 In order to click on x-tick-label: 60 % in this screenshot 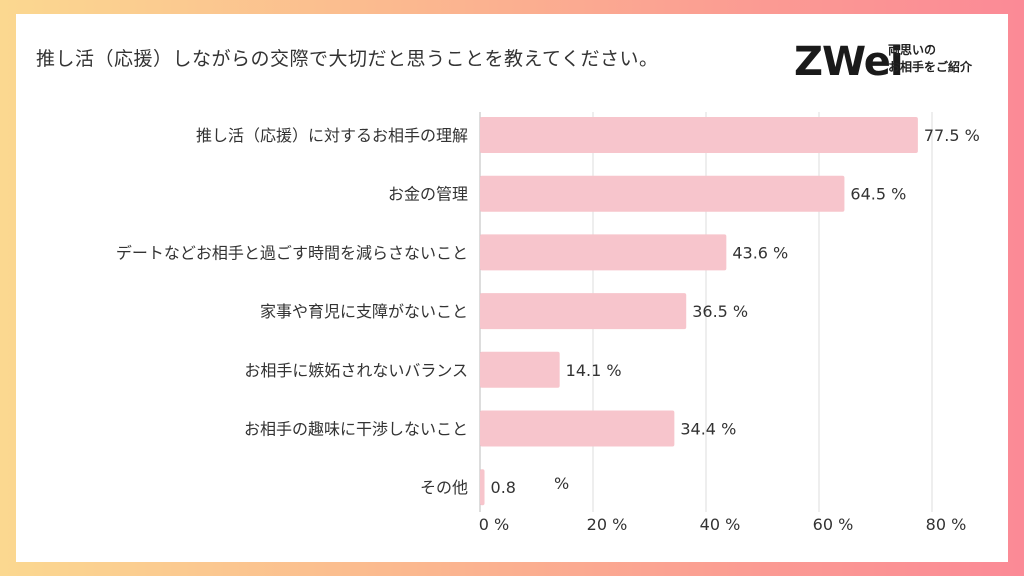, I will do `click(833, 524)`.